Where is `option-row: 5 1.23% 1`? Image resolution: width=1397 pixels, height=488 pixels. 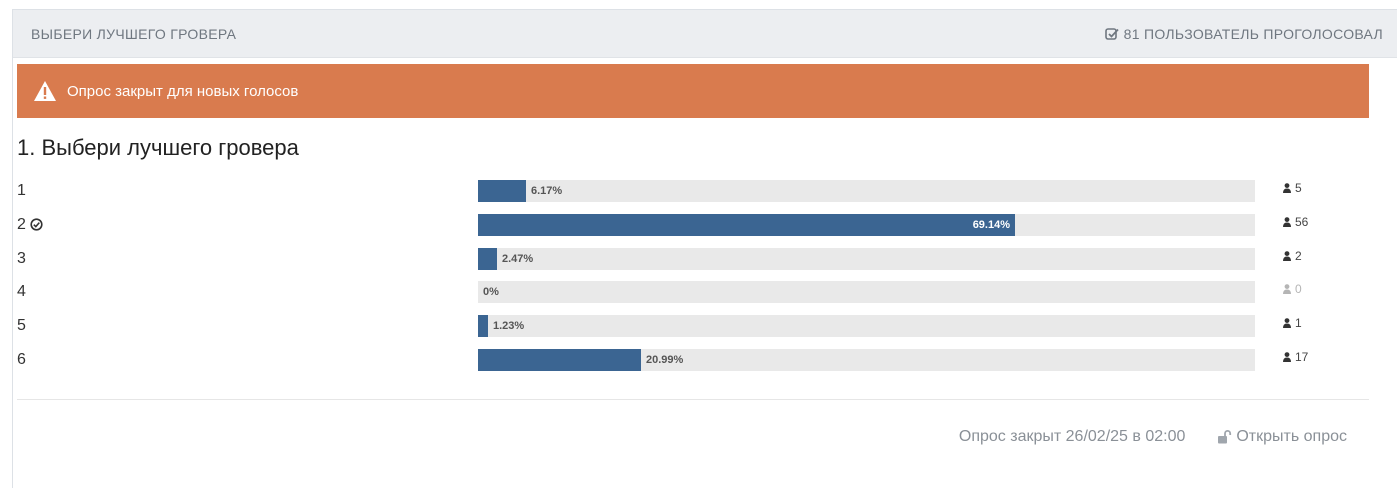
option-row: 5 1.23% 1 is located at coordinates (693, 330).